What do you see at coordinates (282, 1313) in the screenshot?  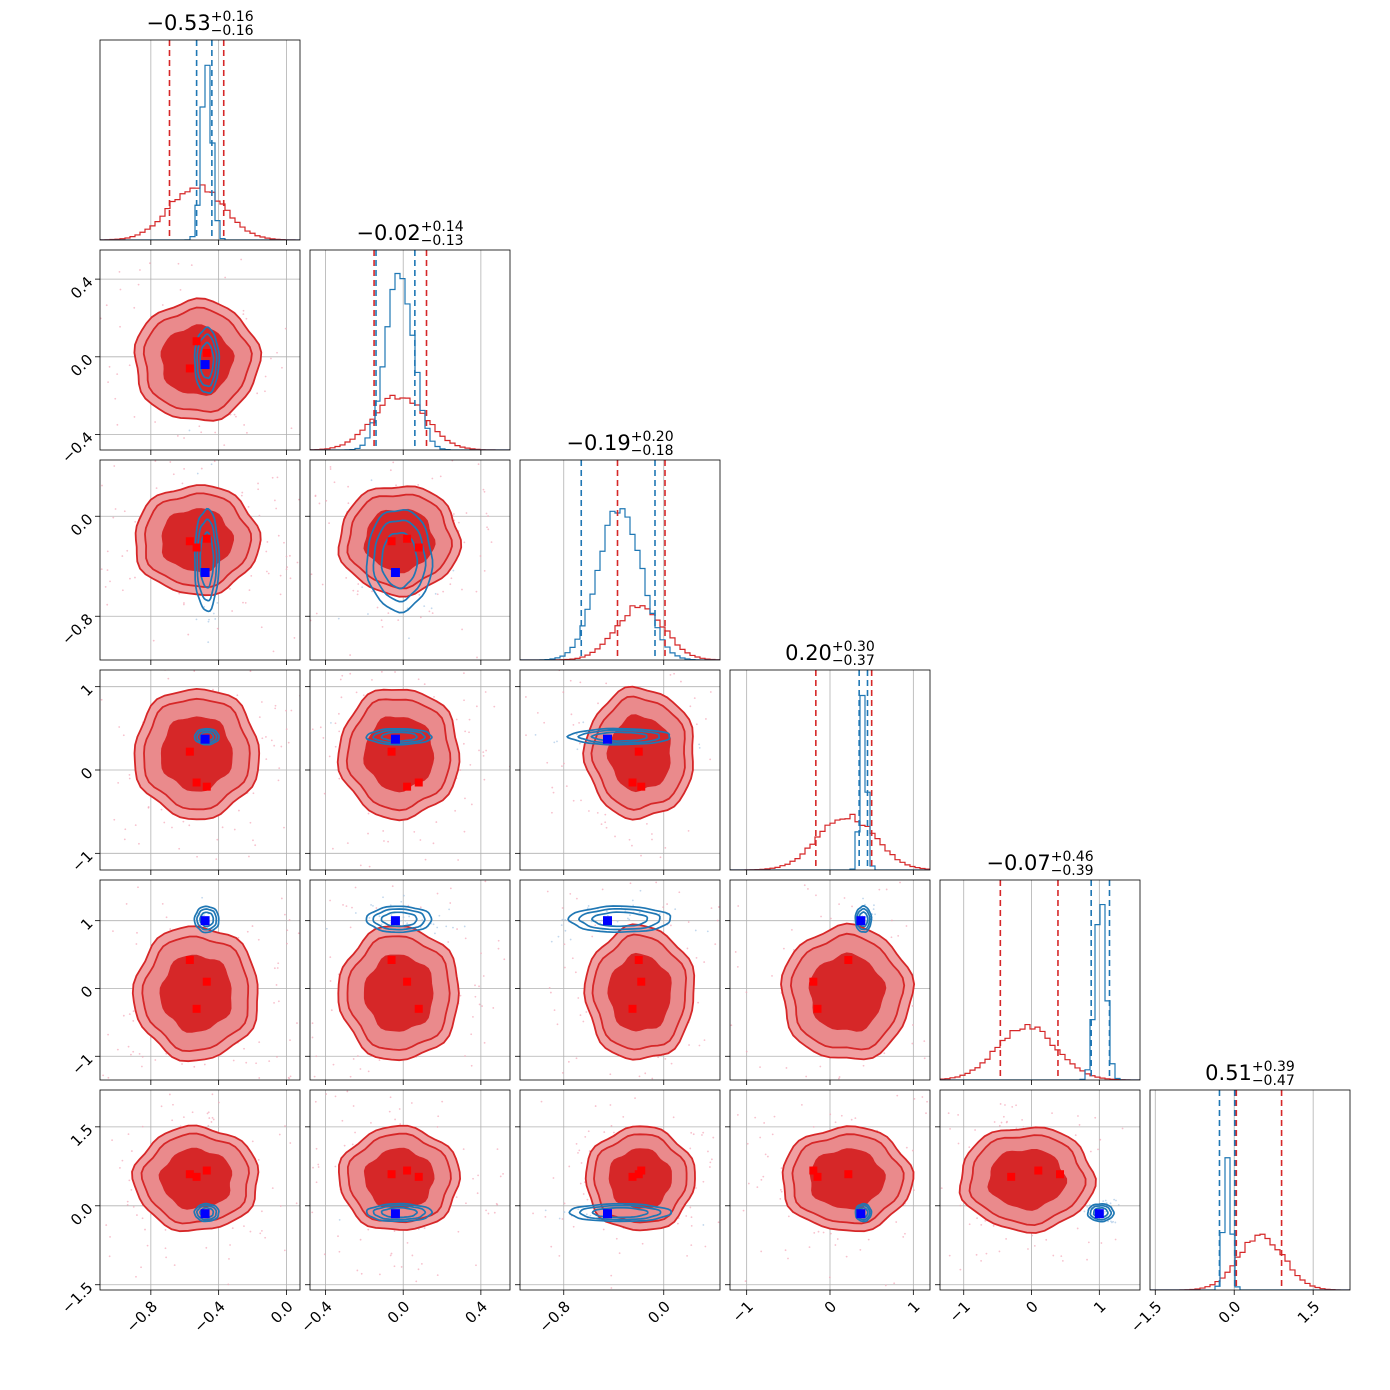 I see `x-tick-label: 0.0` at bounding box center [282, 1313].